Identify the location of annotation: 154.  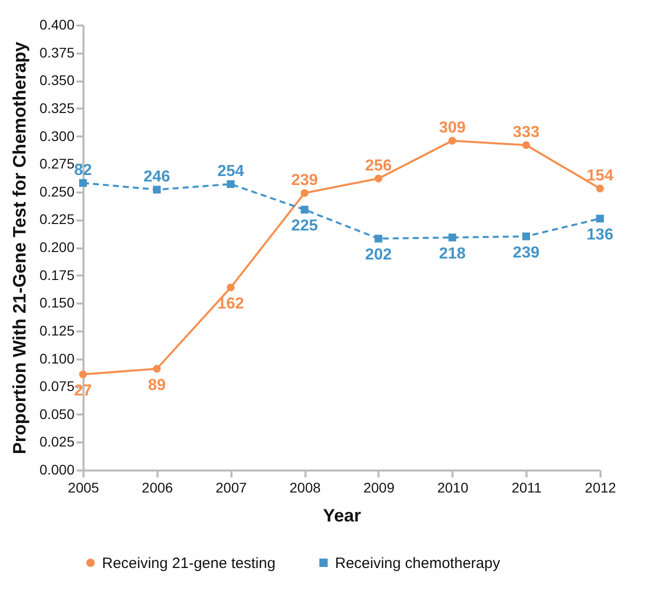
(600, 176).